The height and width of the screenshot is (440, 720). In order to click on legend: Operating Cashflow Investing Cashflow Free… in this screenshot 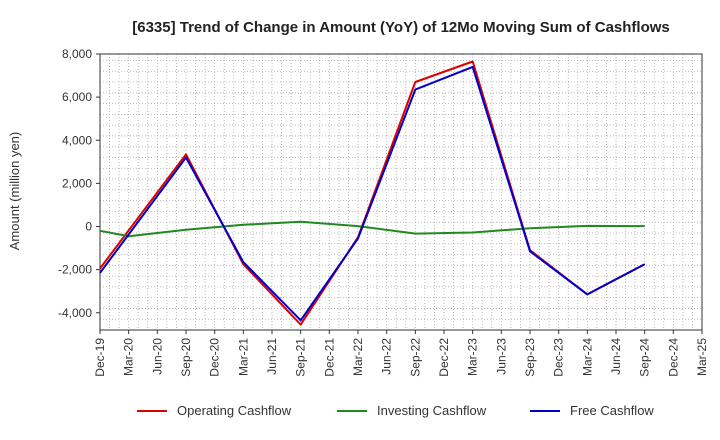, I will do `click(395, 410)`.